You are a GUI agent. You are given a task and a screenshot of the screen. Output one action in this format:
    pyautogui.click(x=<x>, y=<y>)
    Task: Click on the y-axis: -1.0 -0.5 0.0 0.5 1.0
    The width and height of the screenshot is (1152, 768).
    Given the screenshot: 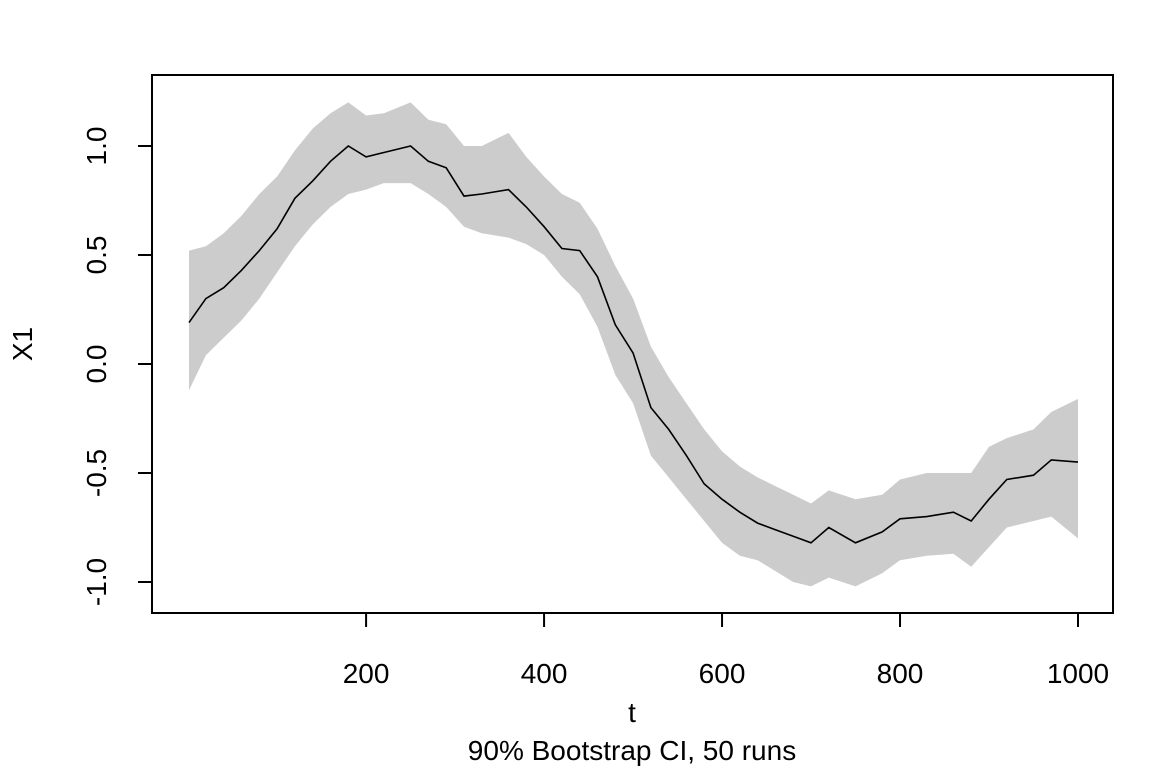 What is the action you would take?
    pyautogui.click(x=117, y=366)
    